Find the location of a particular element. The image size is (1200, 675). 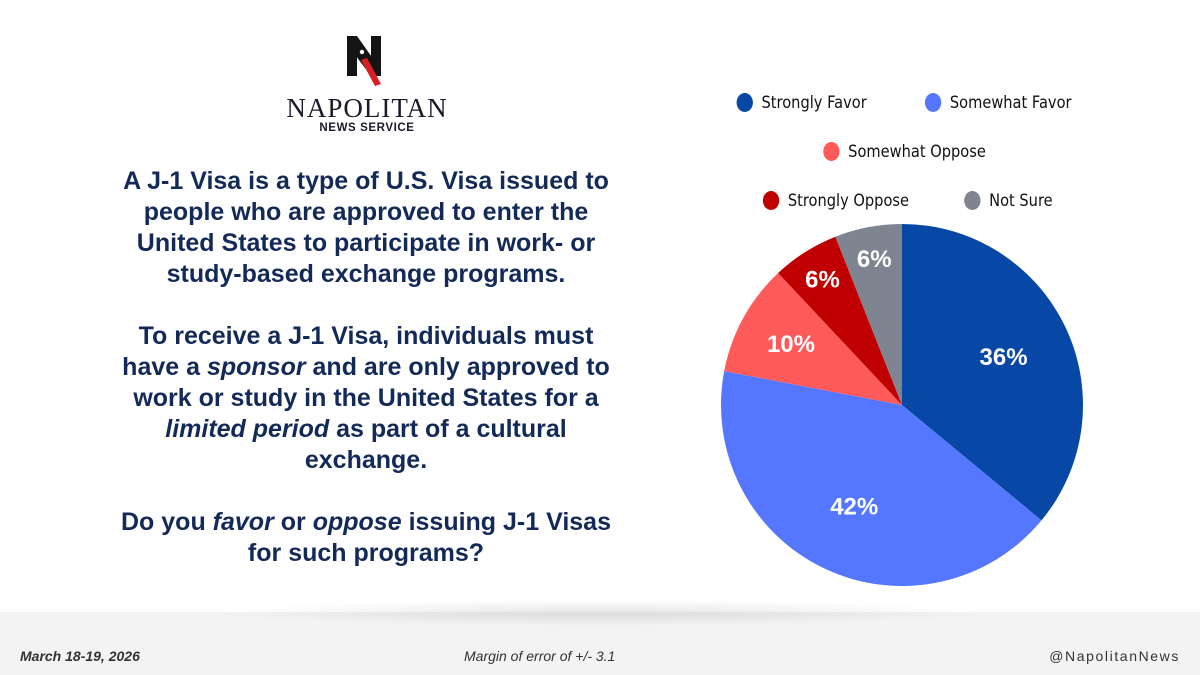

legend-item-strongly-oppose: Strongly Oppose is located at coordinates (835, 200).